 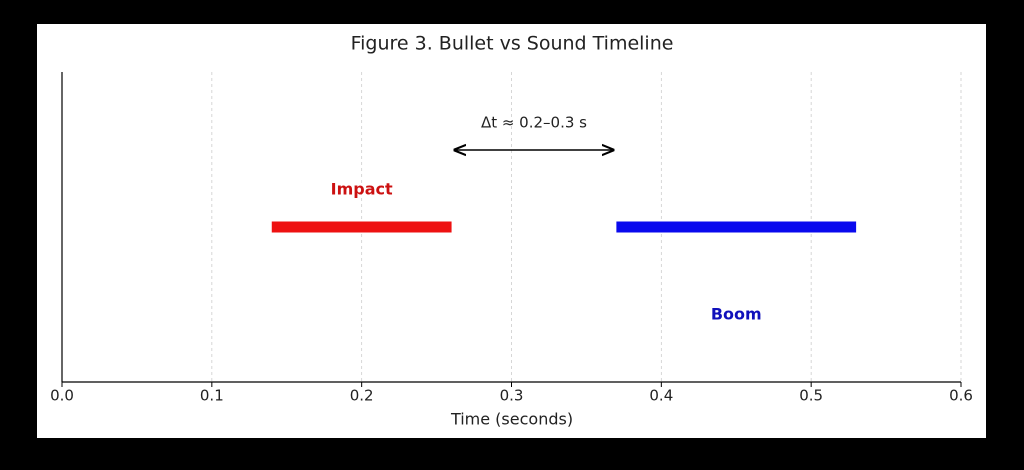 I want to click on x-tick-label: 0.3, so click(x=512, y=396).